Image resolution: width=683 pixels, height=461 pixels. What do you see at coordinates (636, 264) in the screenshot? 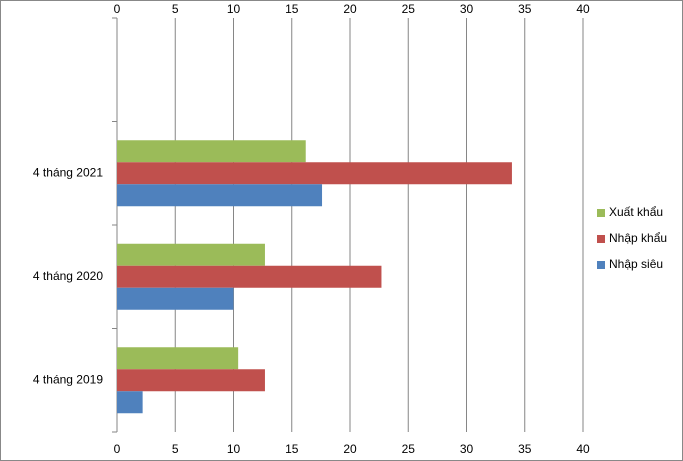
I see `legend-label: Nhập siêu` at bounding box center [636, 264].